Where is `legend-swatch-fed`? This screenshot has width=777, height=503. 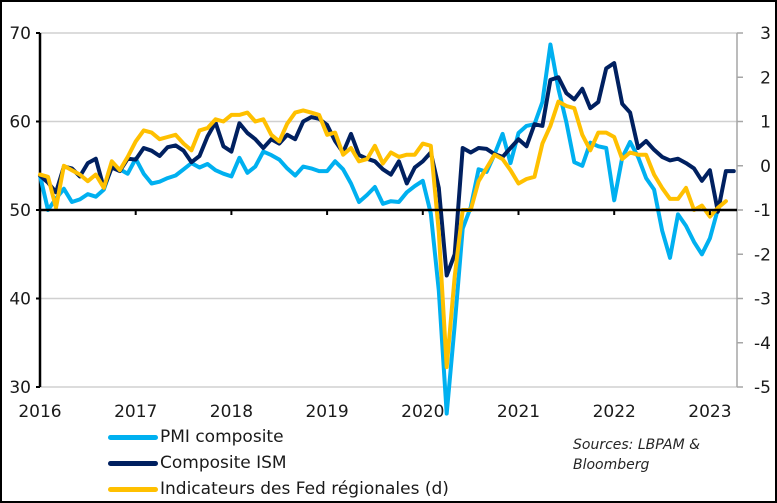
legend-swatch-fed is located at coordinates (133, 489).